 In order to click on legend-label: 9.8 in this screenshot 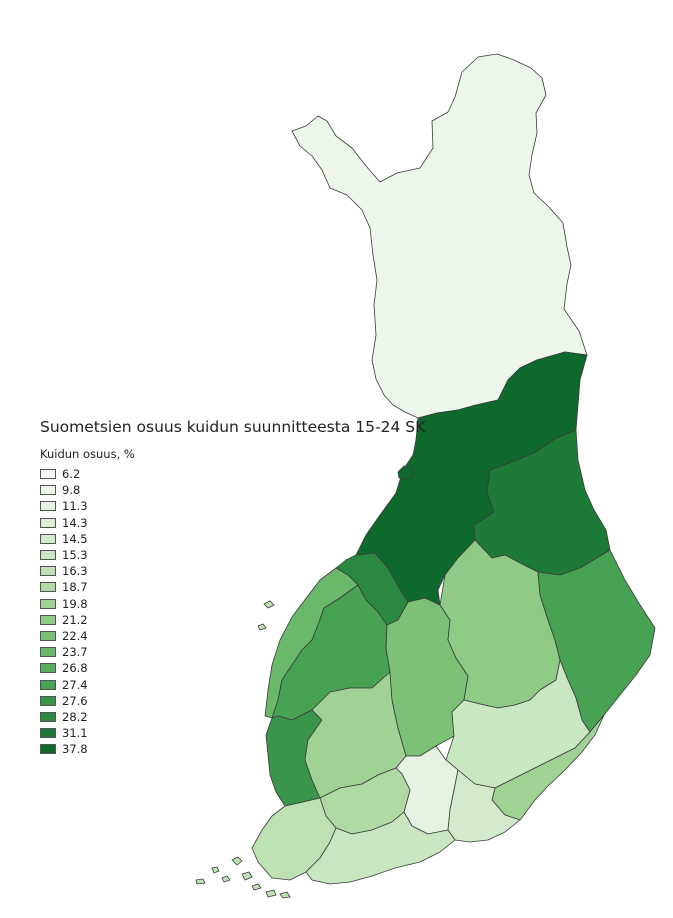, I will do `click(71, 490)`.